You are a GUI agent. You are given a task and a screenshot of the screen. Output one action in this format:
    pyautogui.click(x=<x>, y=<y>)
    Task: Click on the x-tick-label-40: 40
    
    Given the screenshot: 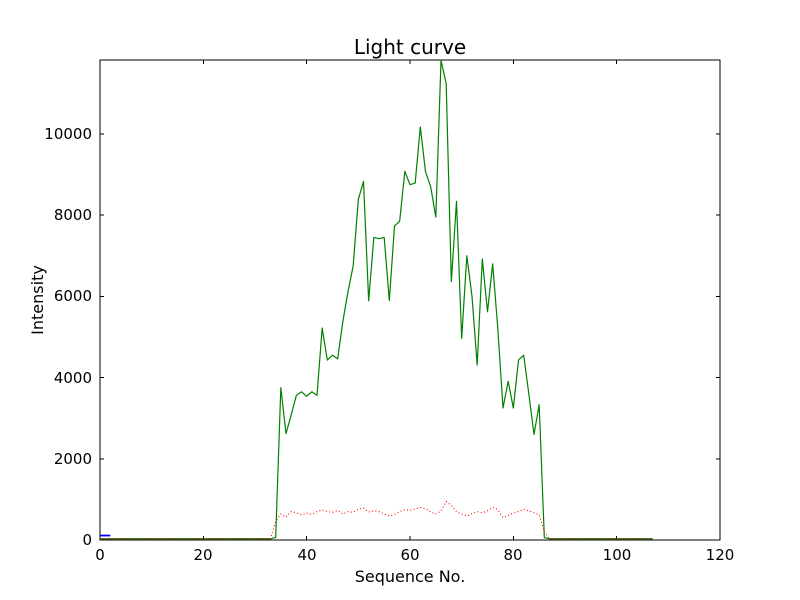 What is the action you would take?
    pyautogui.click(x=307, y=555)
    